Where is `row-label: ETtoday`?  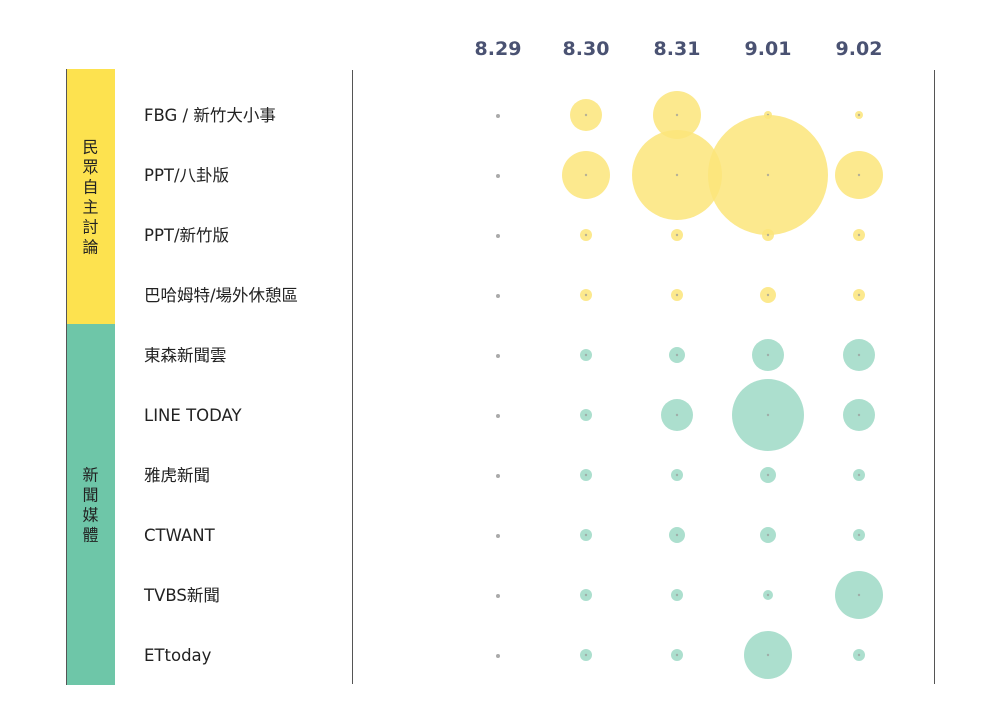 row-label: ETtoday is located at coordinates (178, 655).